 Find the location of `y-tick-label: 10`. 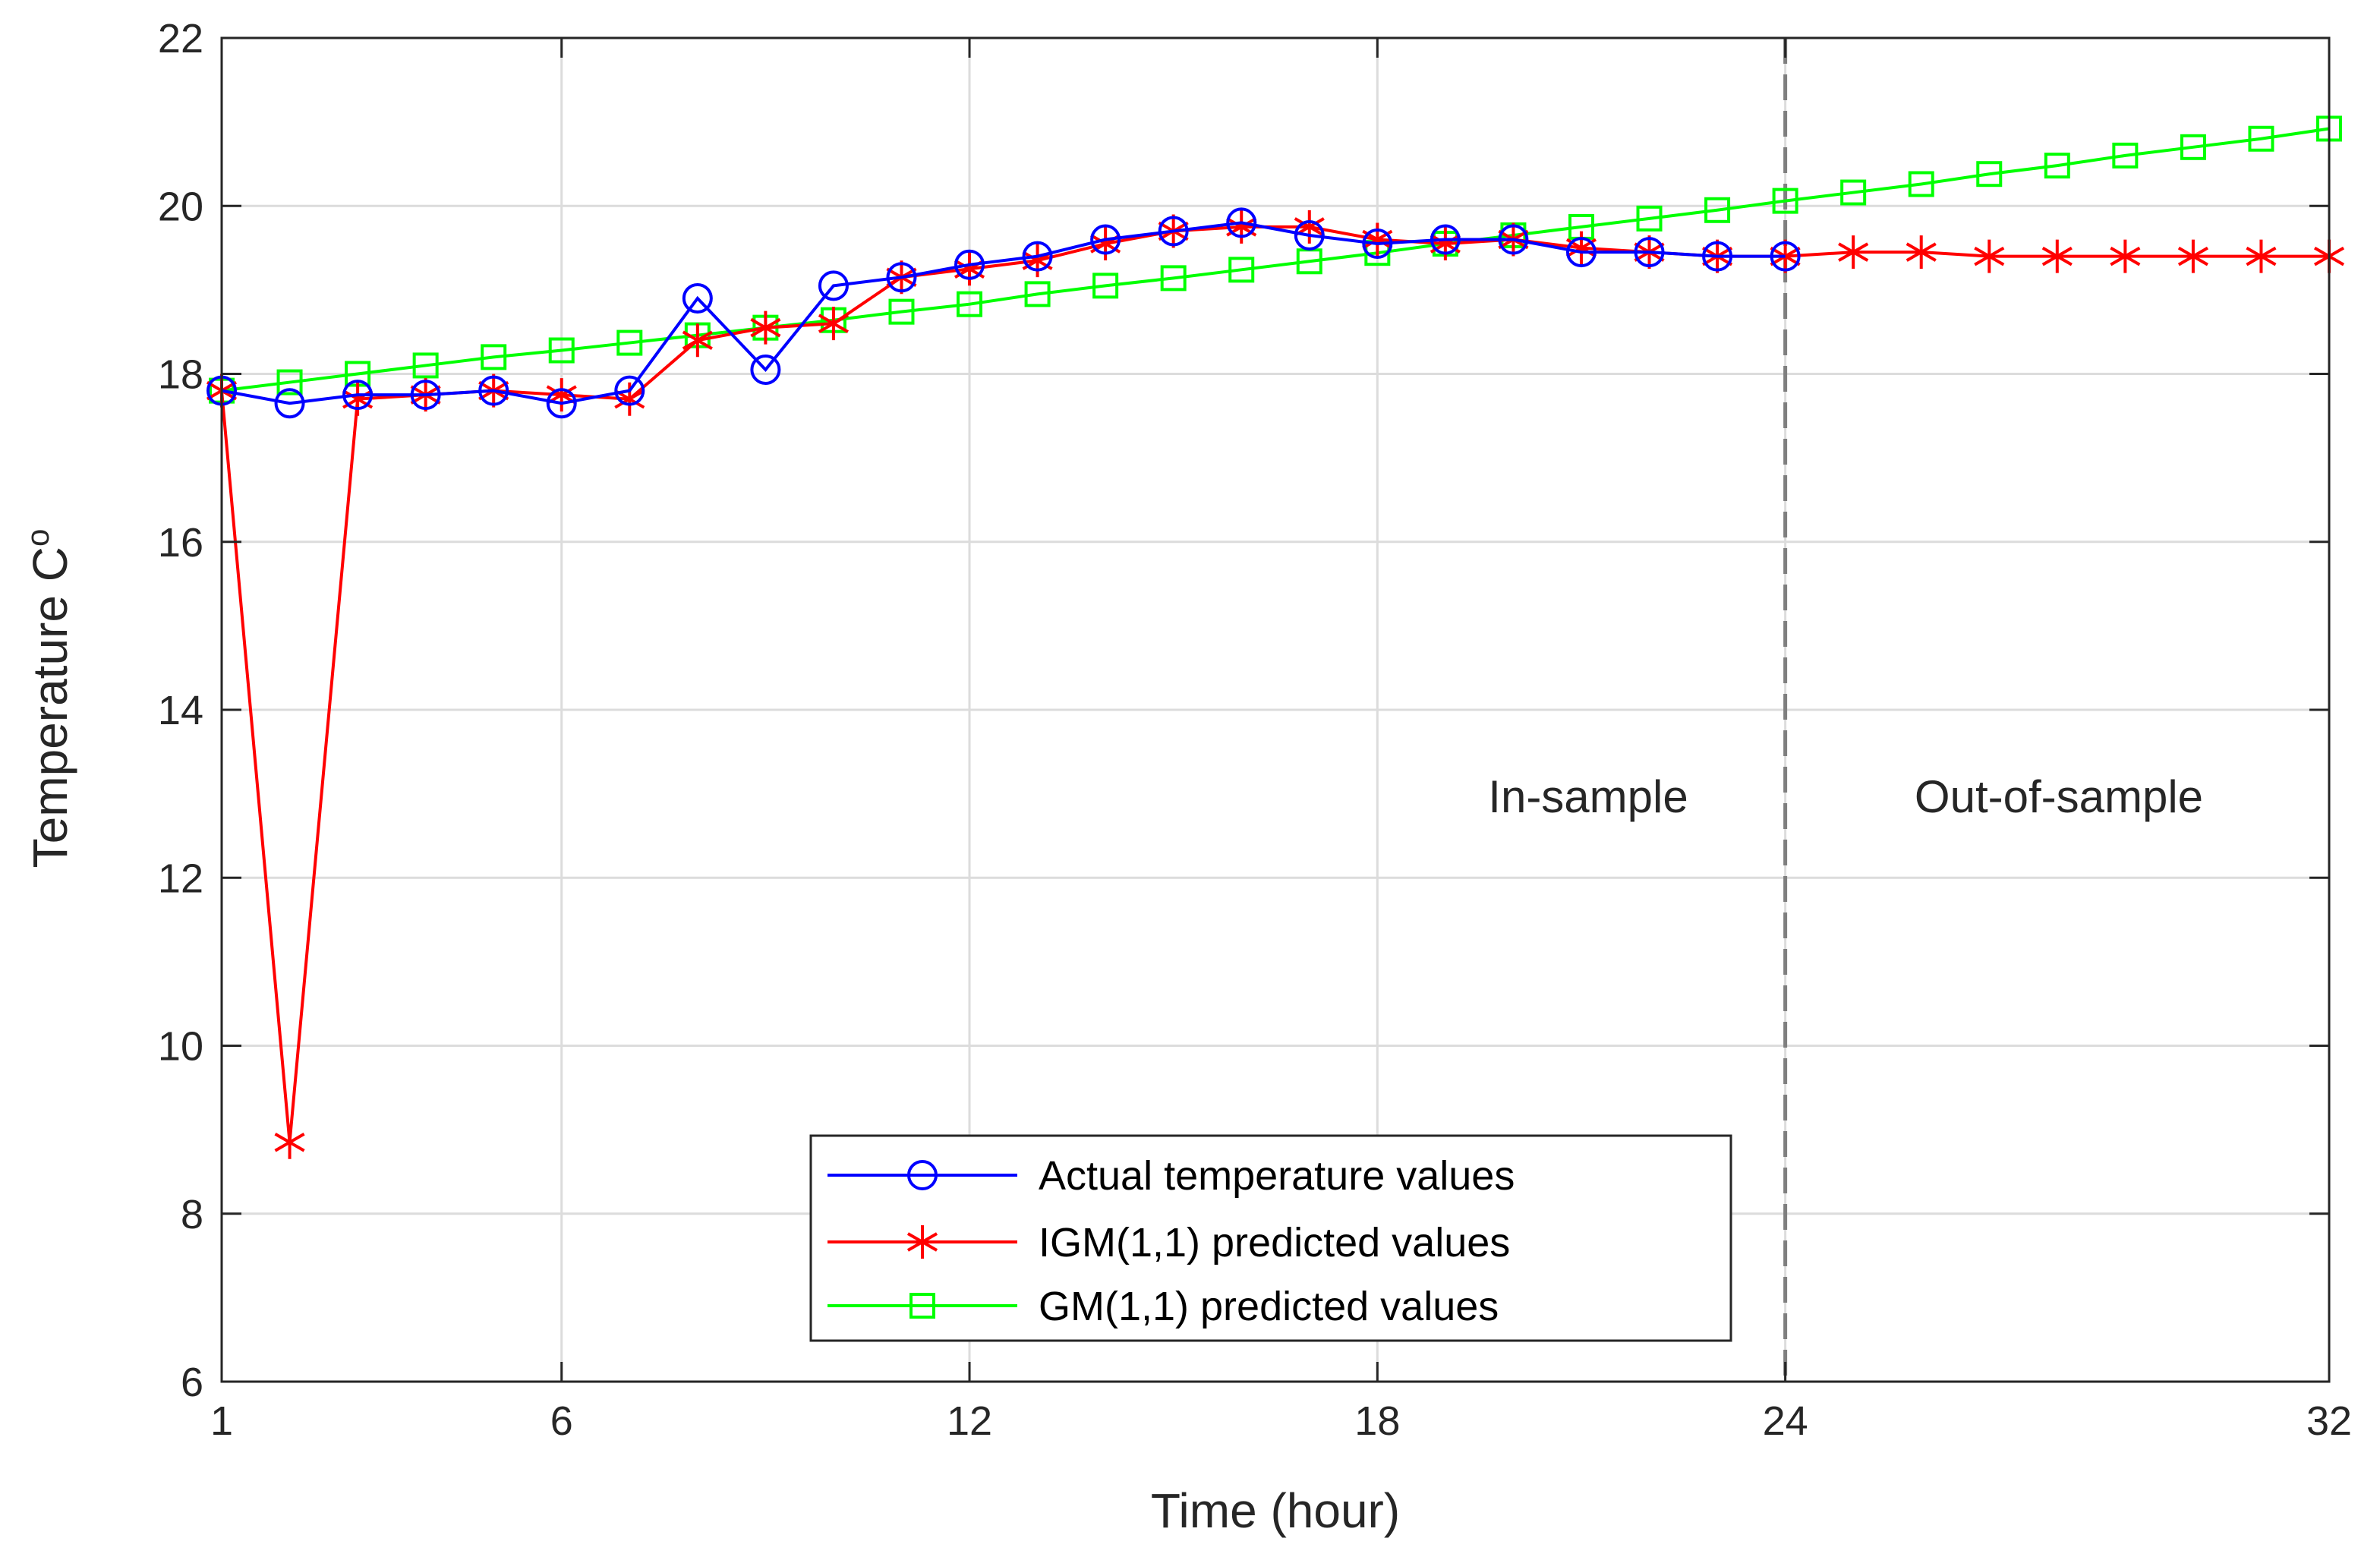

y-tick-label: 10 is located at coordinates (180, 1047).